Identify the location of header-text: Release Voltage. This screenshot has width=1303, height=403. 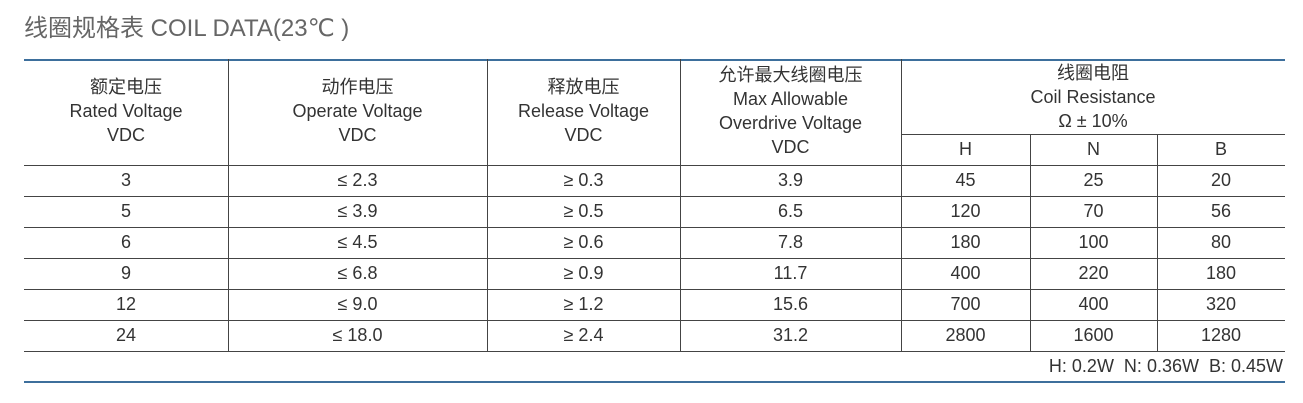
(583, 111).